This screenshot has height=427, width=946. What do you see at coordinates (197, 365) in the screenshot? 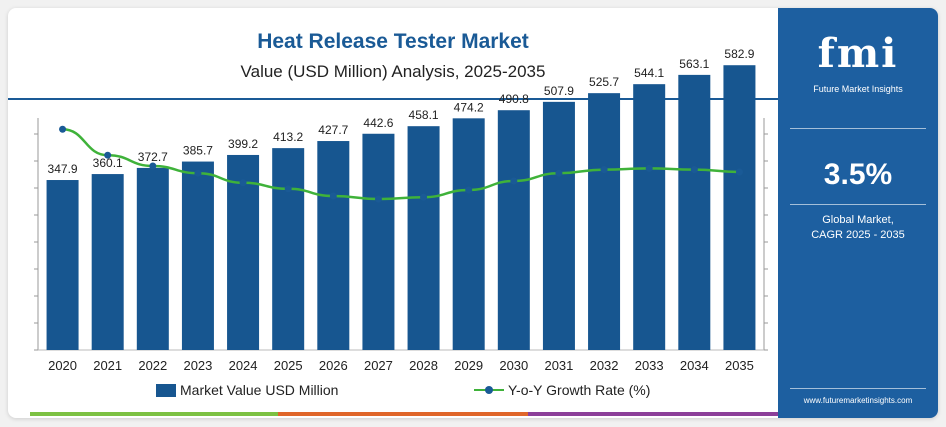
I see `x-tick-label-2023: 2023` at bounding box center [197, 365].